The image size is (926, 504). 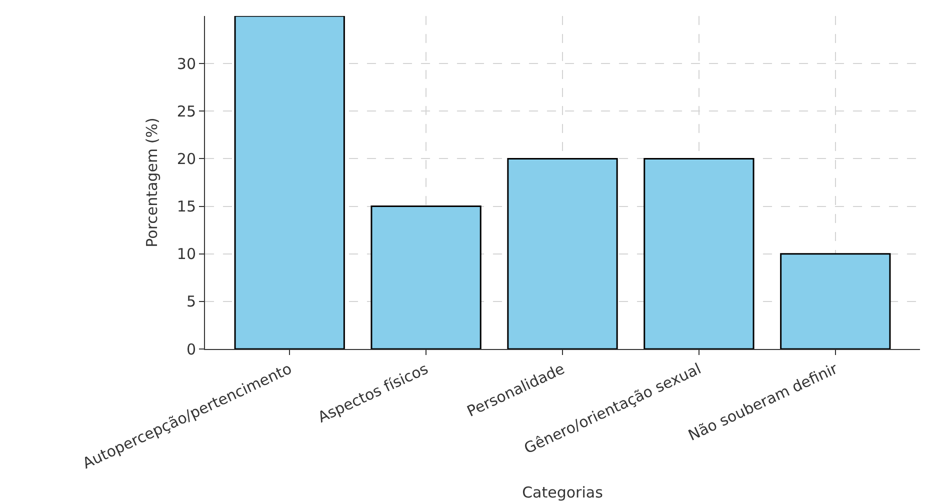 What do you see at coordinates (186, 63) in the screenshot?
I see `y-tick-label: 30` at bounding box center [186, 63].